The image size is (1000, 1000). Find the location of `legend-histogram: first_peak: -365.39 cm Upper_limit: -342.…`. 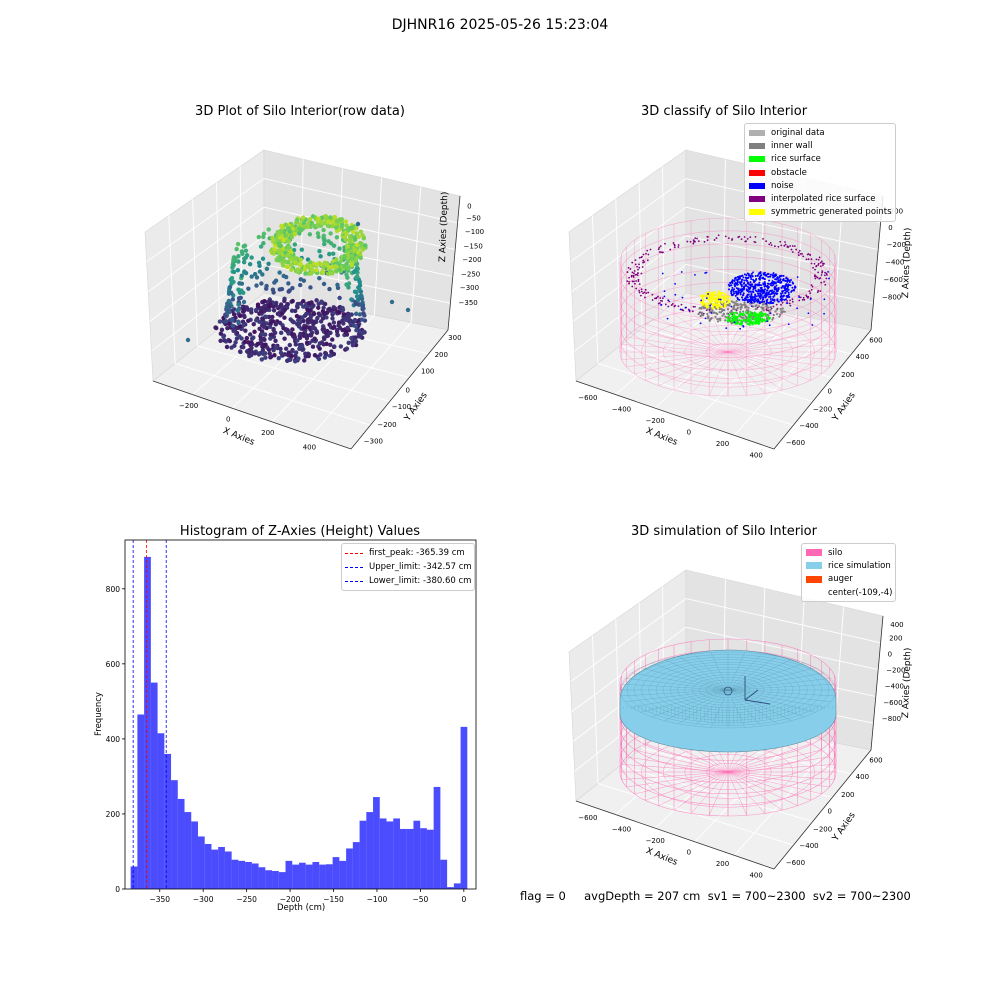

legend-histogram: first_peak: -365.39 cm Upper_limit: -342.… is located at coordinates (408, 567).